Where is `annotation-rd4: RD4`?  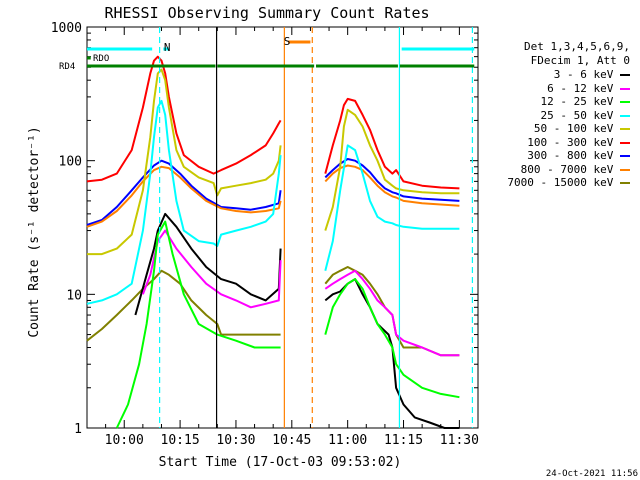 annotation-rd4: RD4 is located at coordinates (67, 67).